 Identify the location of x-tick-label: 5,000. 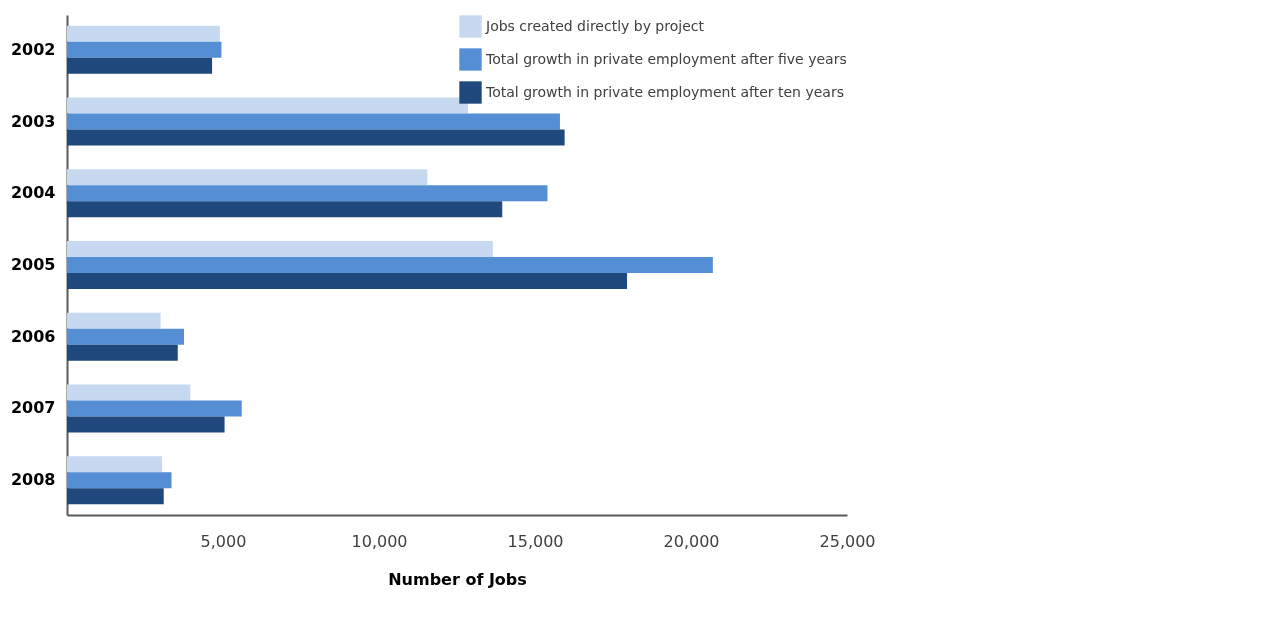
(223, 541).